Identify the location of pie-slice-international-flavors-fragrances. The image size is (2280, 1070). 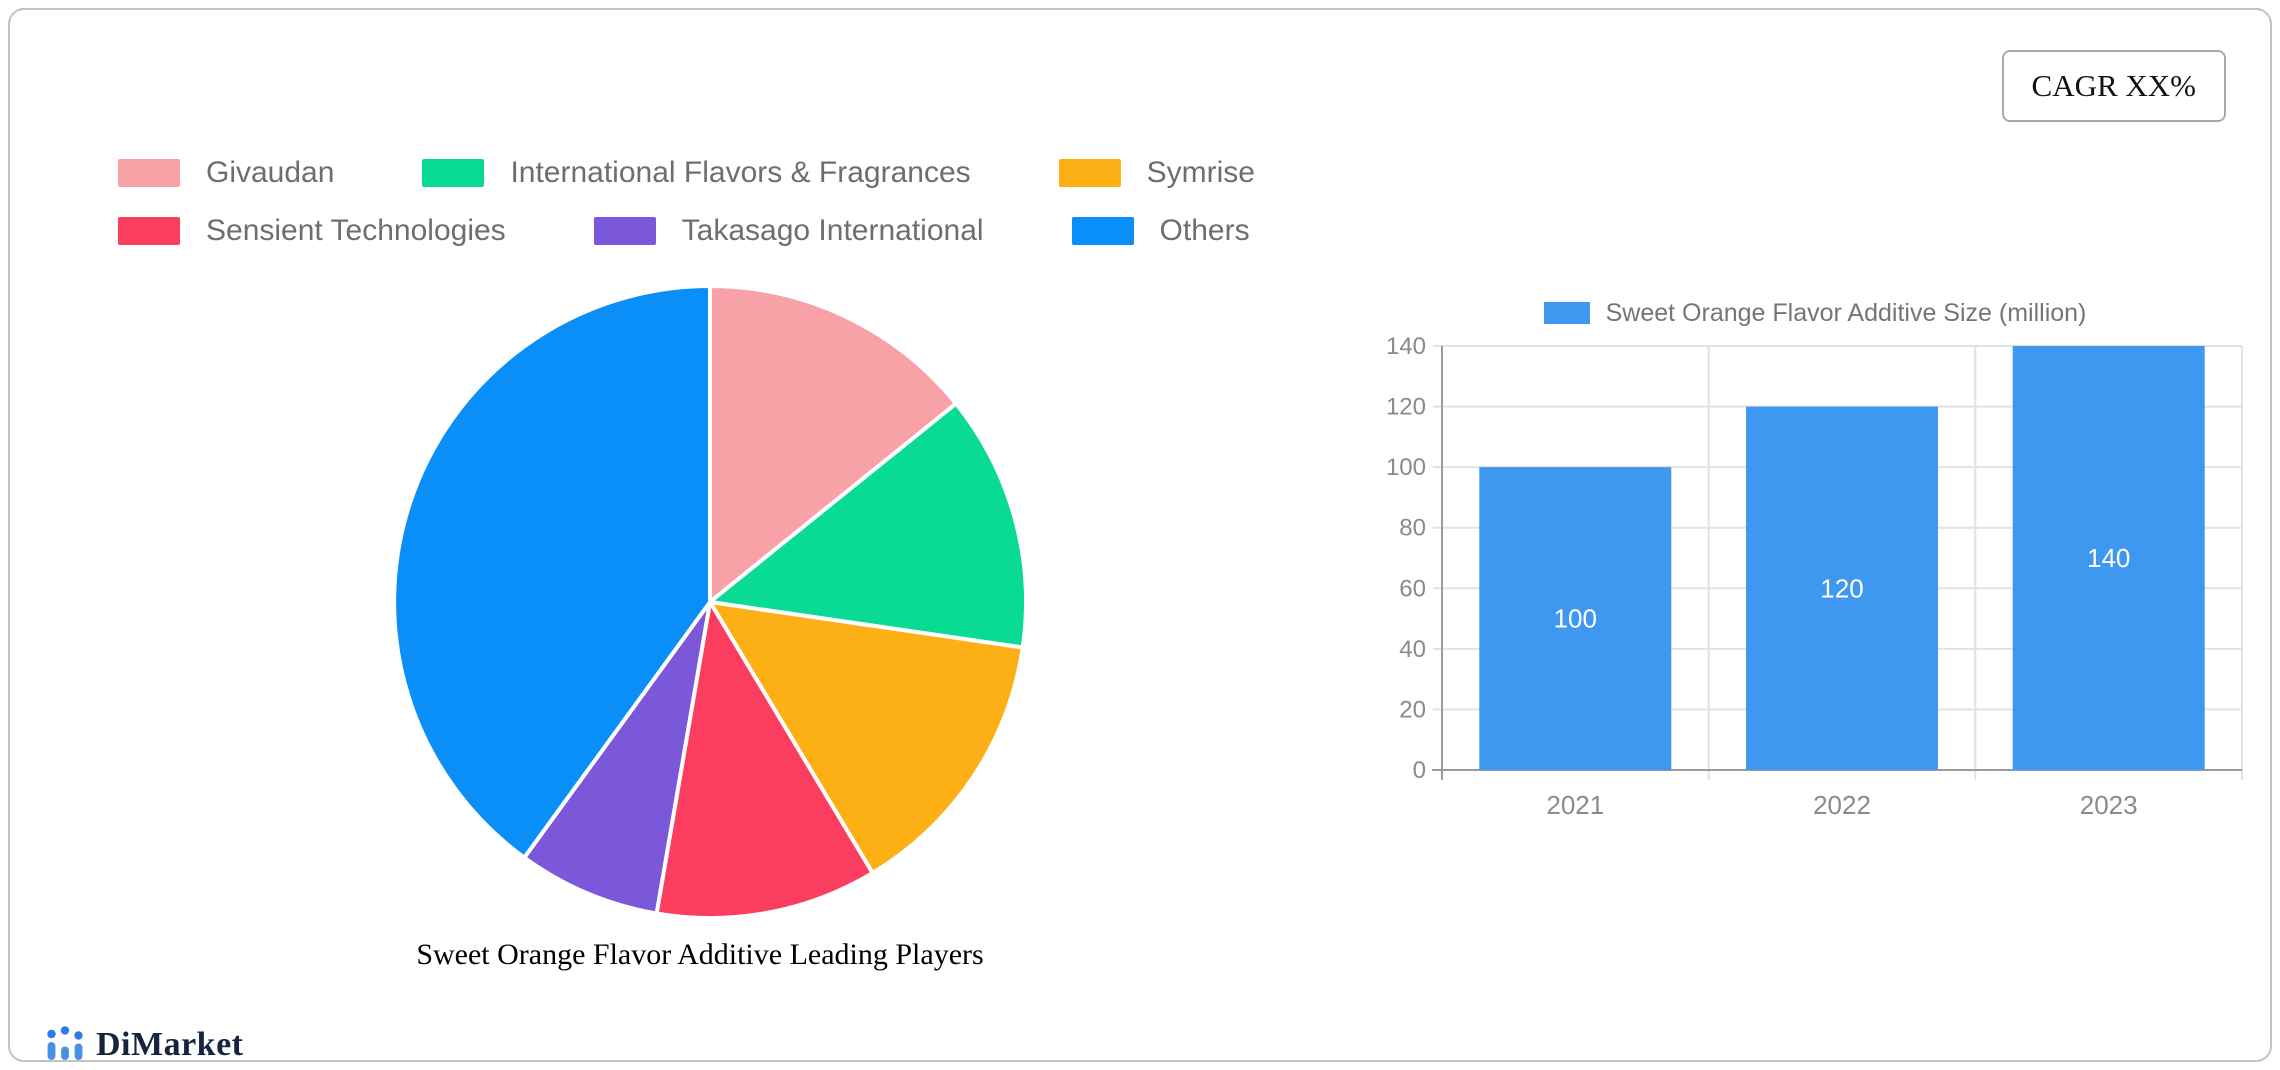
(868, 525).